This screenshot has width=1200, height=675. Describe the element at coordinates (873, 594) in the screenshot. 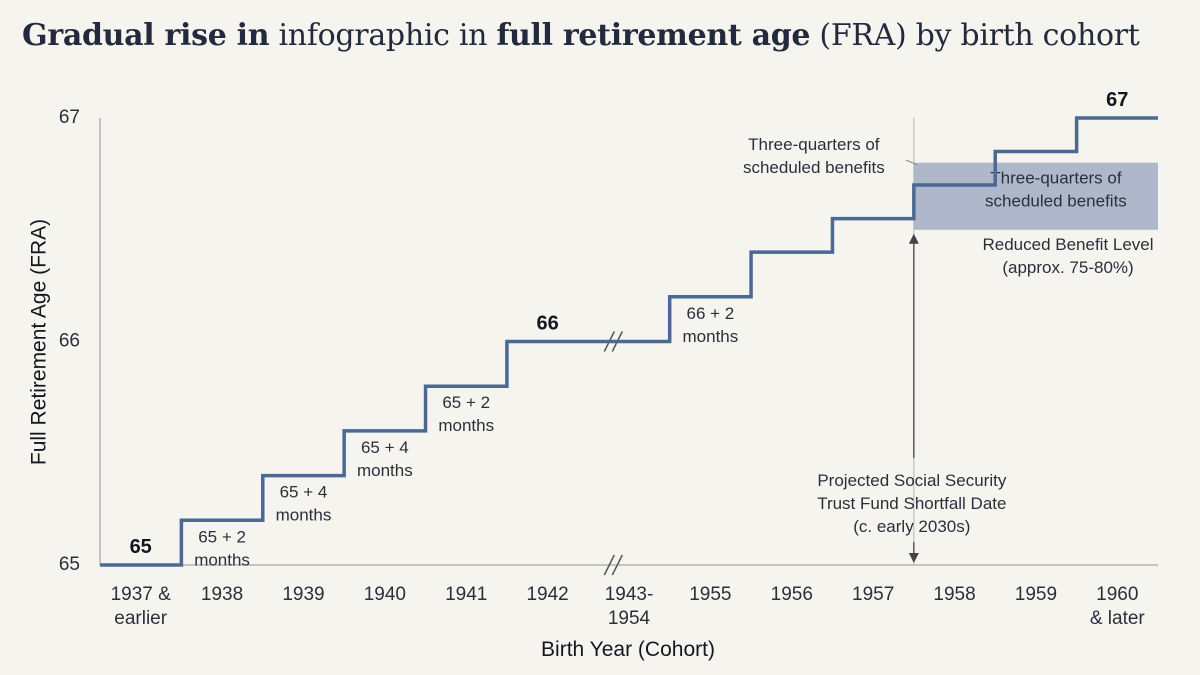

I see `x-tick-label: 1957` at that location.